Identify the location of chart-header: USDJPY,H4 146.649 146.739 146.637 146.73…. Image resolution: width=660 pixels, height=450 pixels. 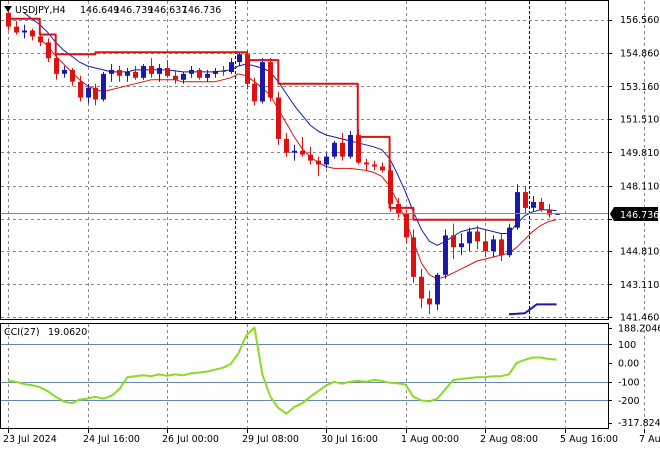
(112, 10).